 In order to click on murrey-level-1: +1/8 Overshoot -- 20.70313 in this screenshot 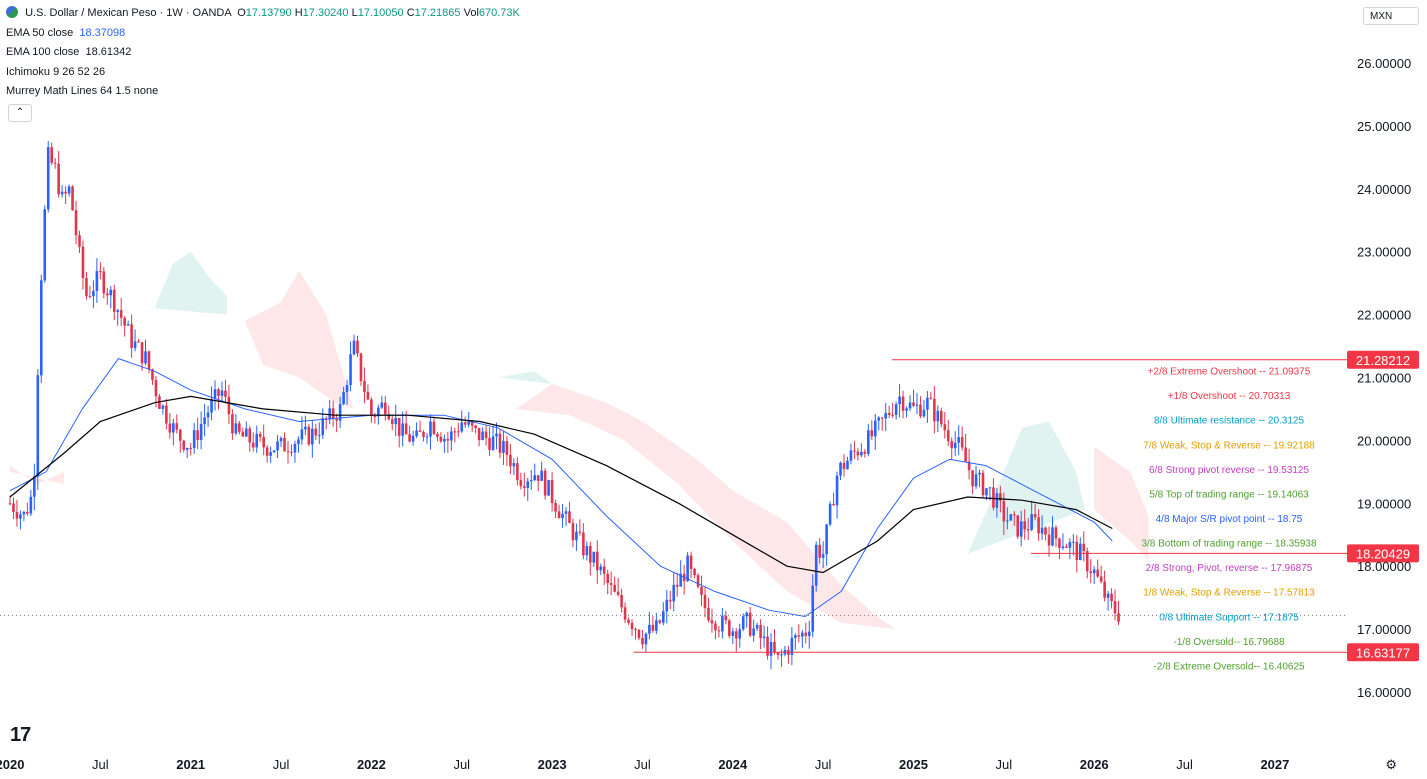, I will do `click(1229, 396)`.